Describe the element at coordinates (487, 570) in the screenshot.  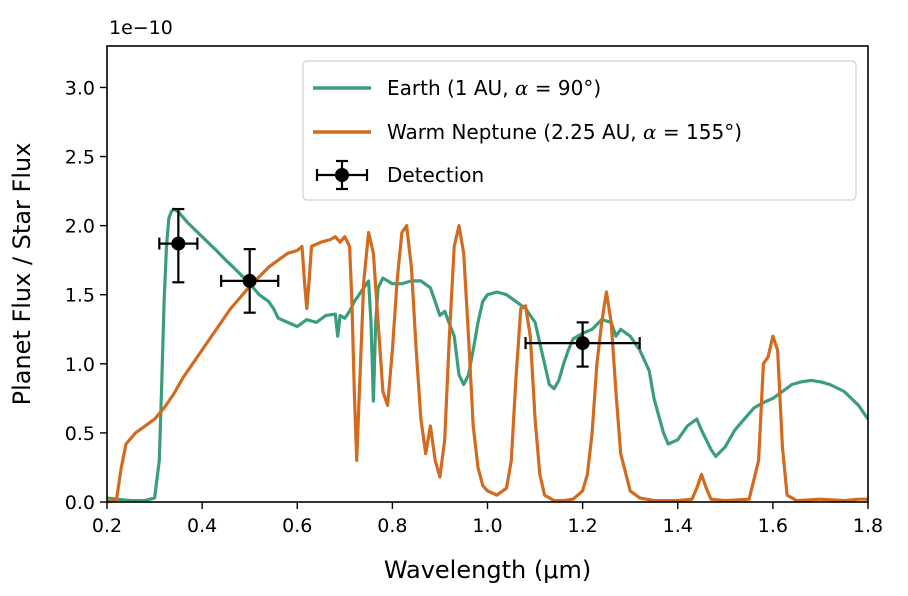
I see `x-axis-label: Wavelength (μm)` at that location.